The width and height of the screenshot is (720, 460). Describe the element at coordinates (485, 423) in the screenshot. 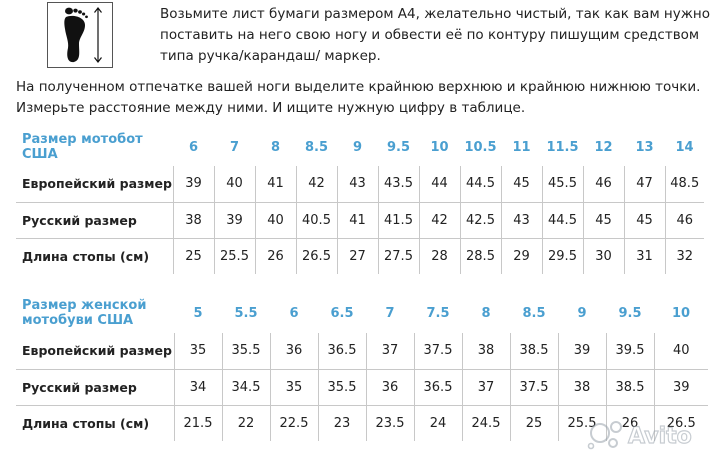

I see `table-cell: 24.5` at that location.